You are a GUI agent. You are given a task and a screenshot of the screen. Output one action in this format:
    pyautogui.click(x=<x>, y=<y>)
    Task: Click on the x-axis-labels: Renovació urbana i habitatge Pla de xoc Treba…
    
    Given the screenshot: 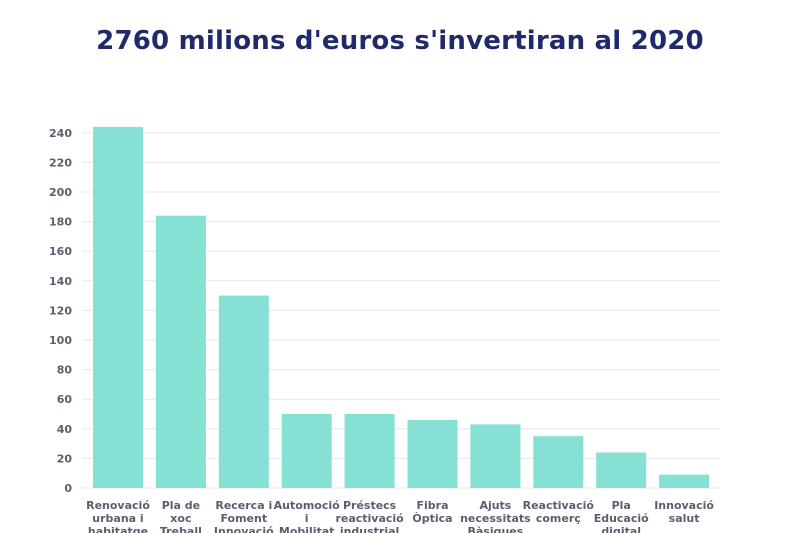 What is the action you would take?
    pyautogui.click(x=400, y=516)
    